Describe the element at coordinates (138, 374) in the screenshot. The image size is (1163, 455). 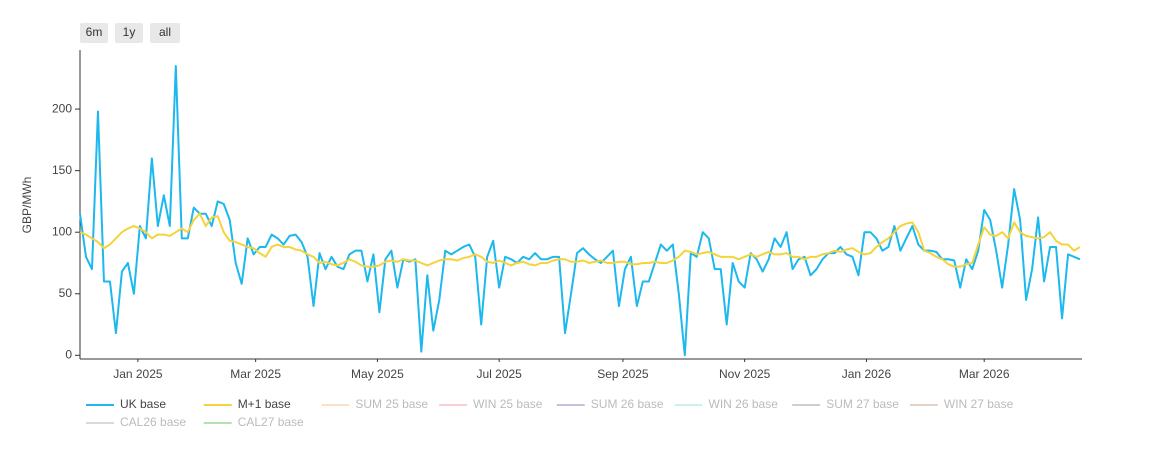
I see `x-tick-label: Jan 2025` at that location.